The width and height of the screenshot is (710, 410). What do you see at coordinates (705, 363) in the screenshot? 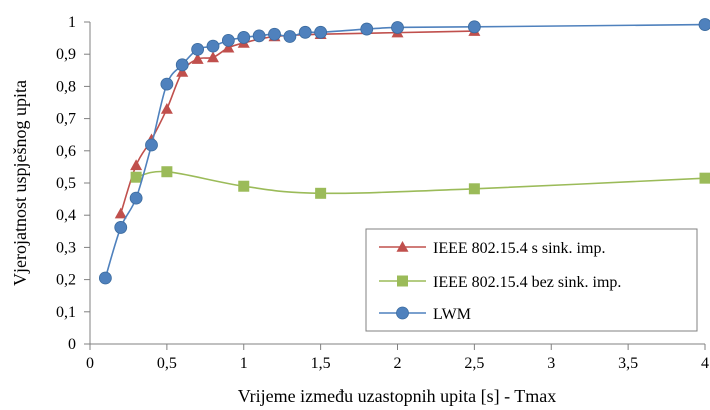
I see `x-tick-label: 4` at bounding box center [705, 363].